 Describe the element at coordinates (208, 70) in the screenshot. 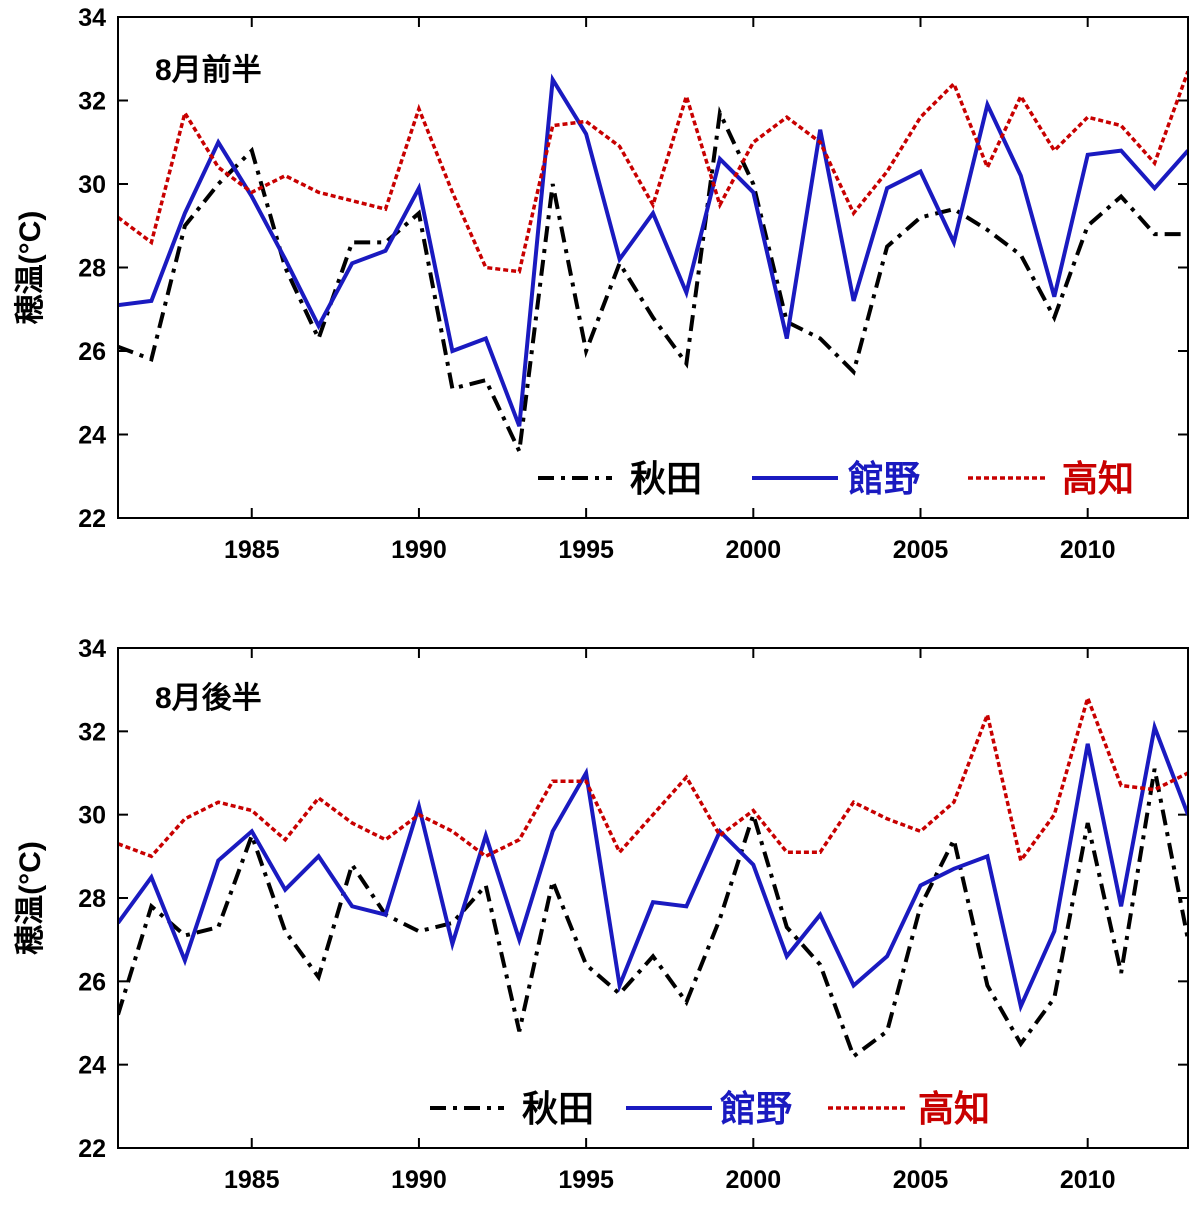

I see `panel-title: 8月前半` at that location.